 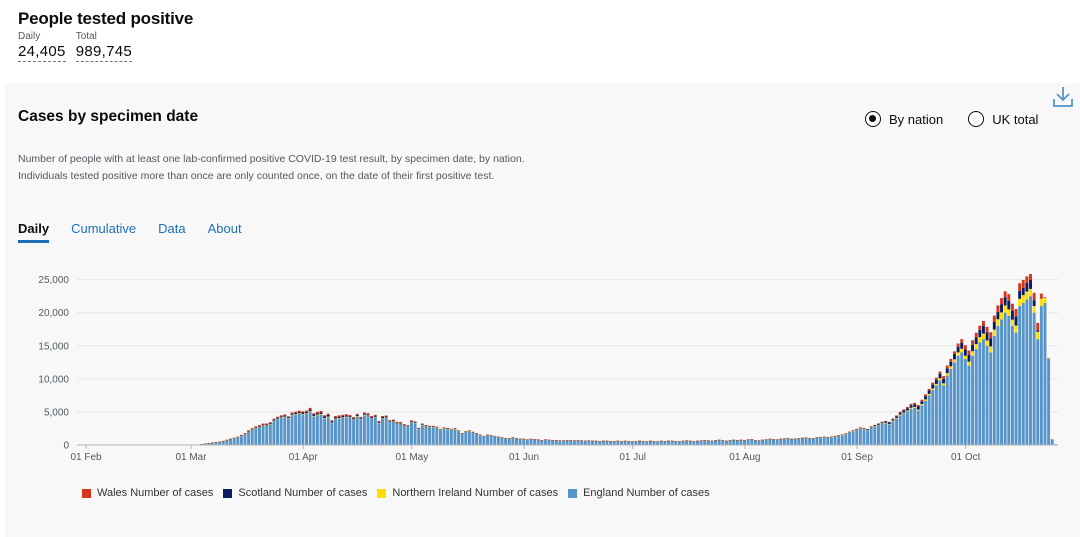 What do you see at coordinates (904, 119) in the screenshot?
I see `radio-by-nation: By nation` at bounding box center [904, 119].